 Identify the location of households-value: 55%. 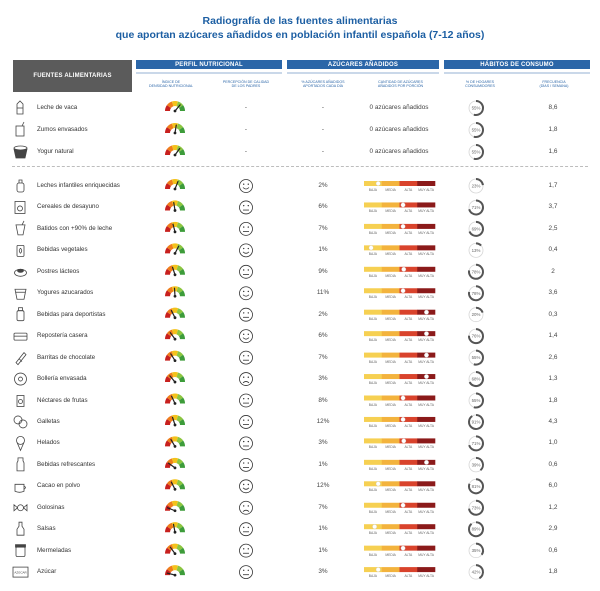
(476, 108).